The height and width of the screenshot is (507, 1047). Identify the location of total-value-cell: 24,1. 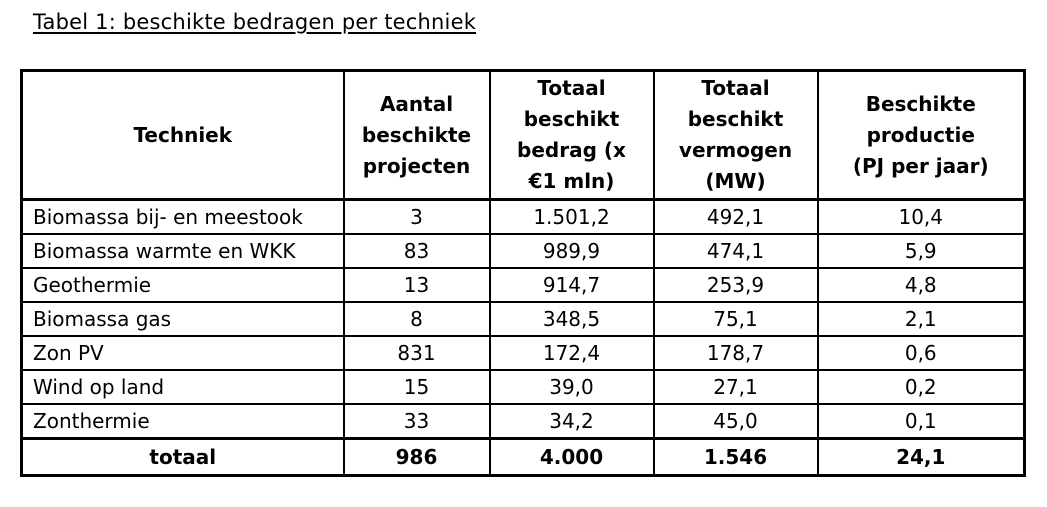
(921, 457).